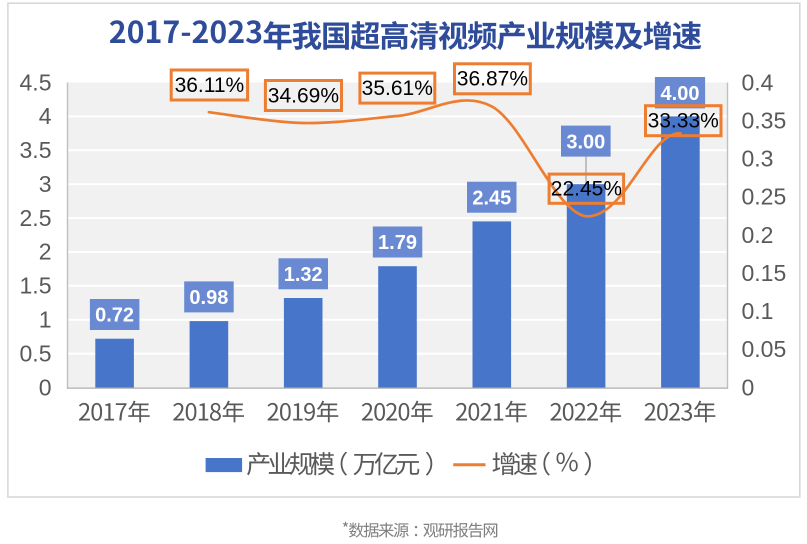 The width and height of the screenshot is (807, 544). What do you see at coordinates (36, 150) in the screenshot?
I see `svg-text: 3.5` at bounding box center [36, 150].